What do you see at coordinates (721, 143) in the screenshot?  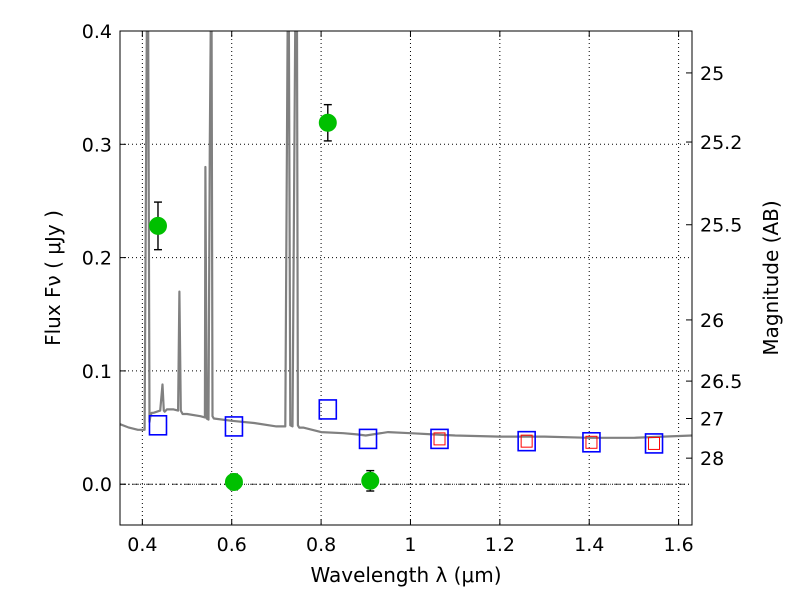 I see `right-tick-label: 25.2` at bounding box center [721, 143].